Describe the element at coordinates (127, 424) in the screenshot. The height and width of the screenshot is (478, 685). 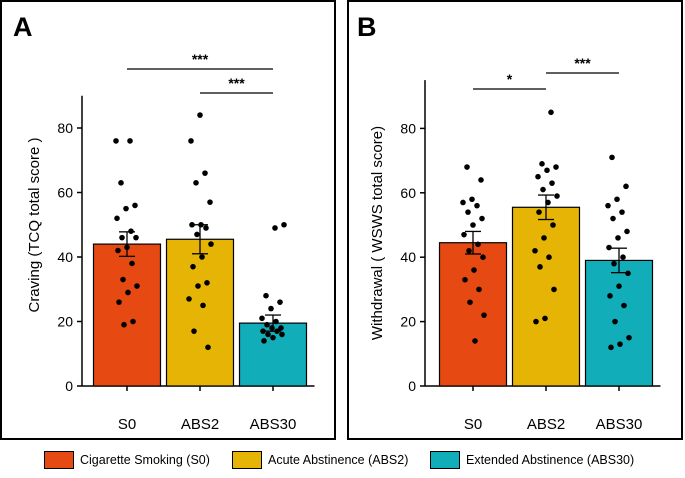
I see `x-tick-label: S0` at that location.